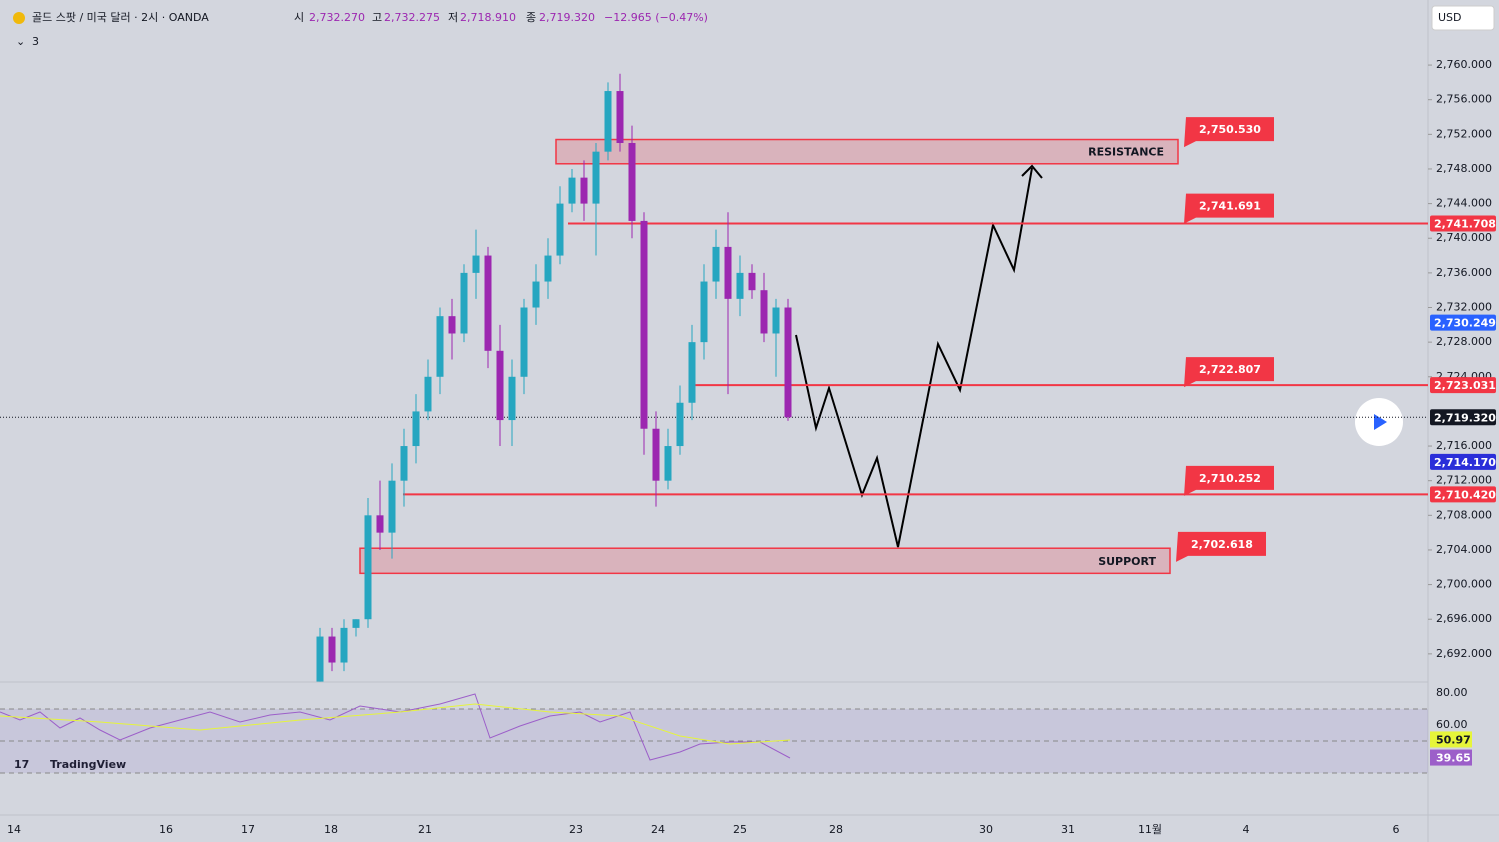 The image size is (1499, 842). What do you see at coordinates (1450, 17) in the screenshot?
I see `currency: USD` at bounding box center [1450, 17].